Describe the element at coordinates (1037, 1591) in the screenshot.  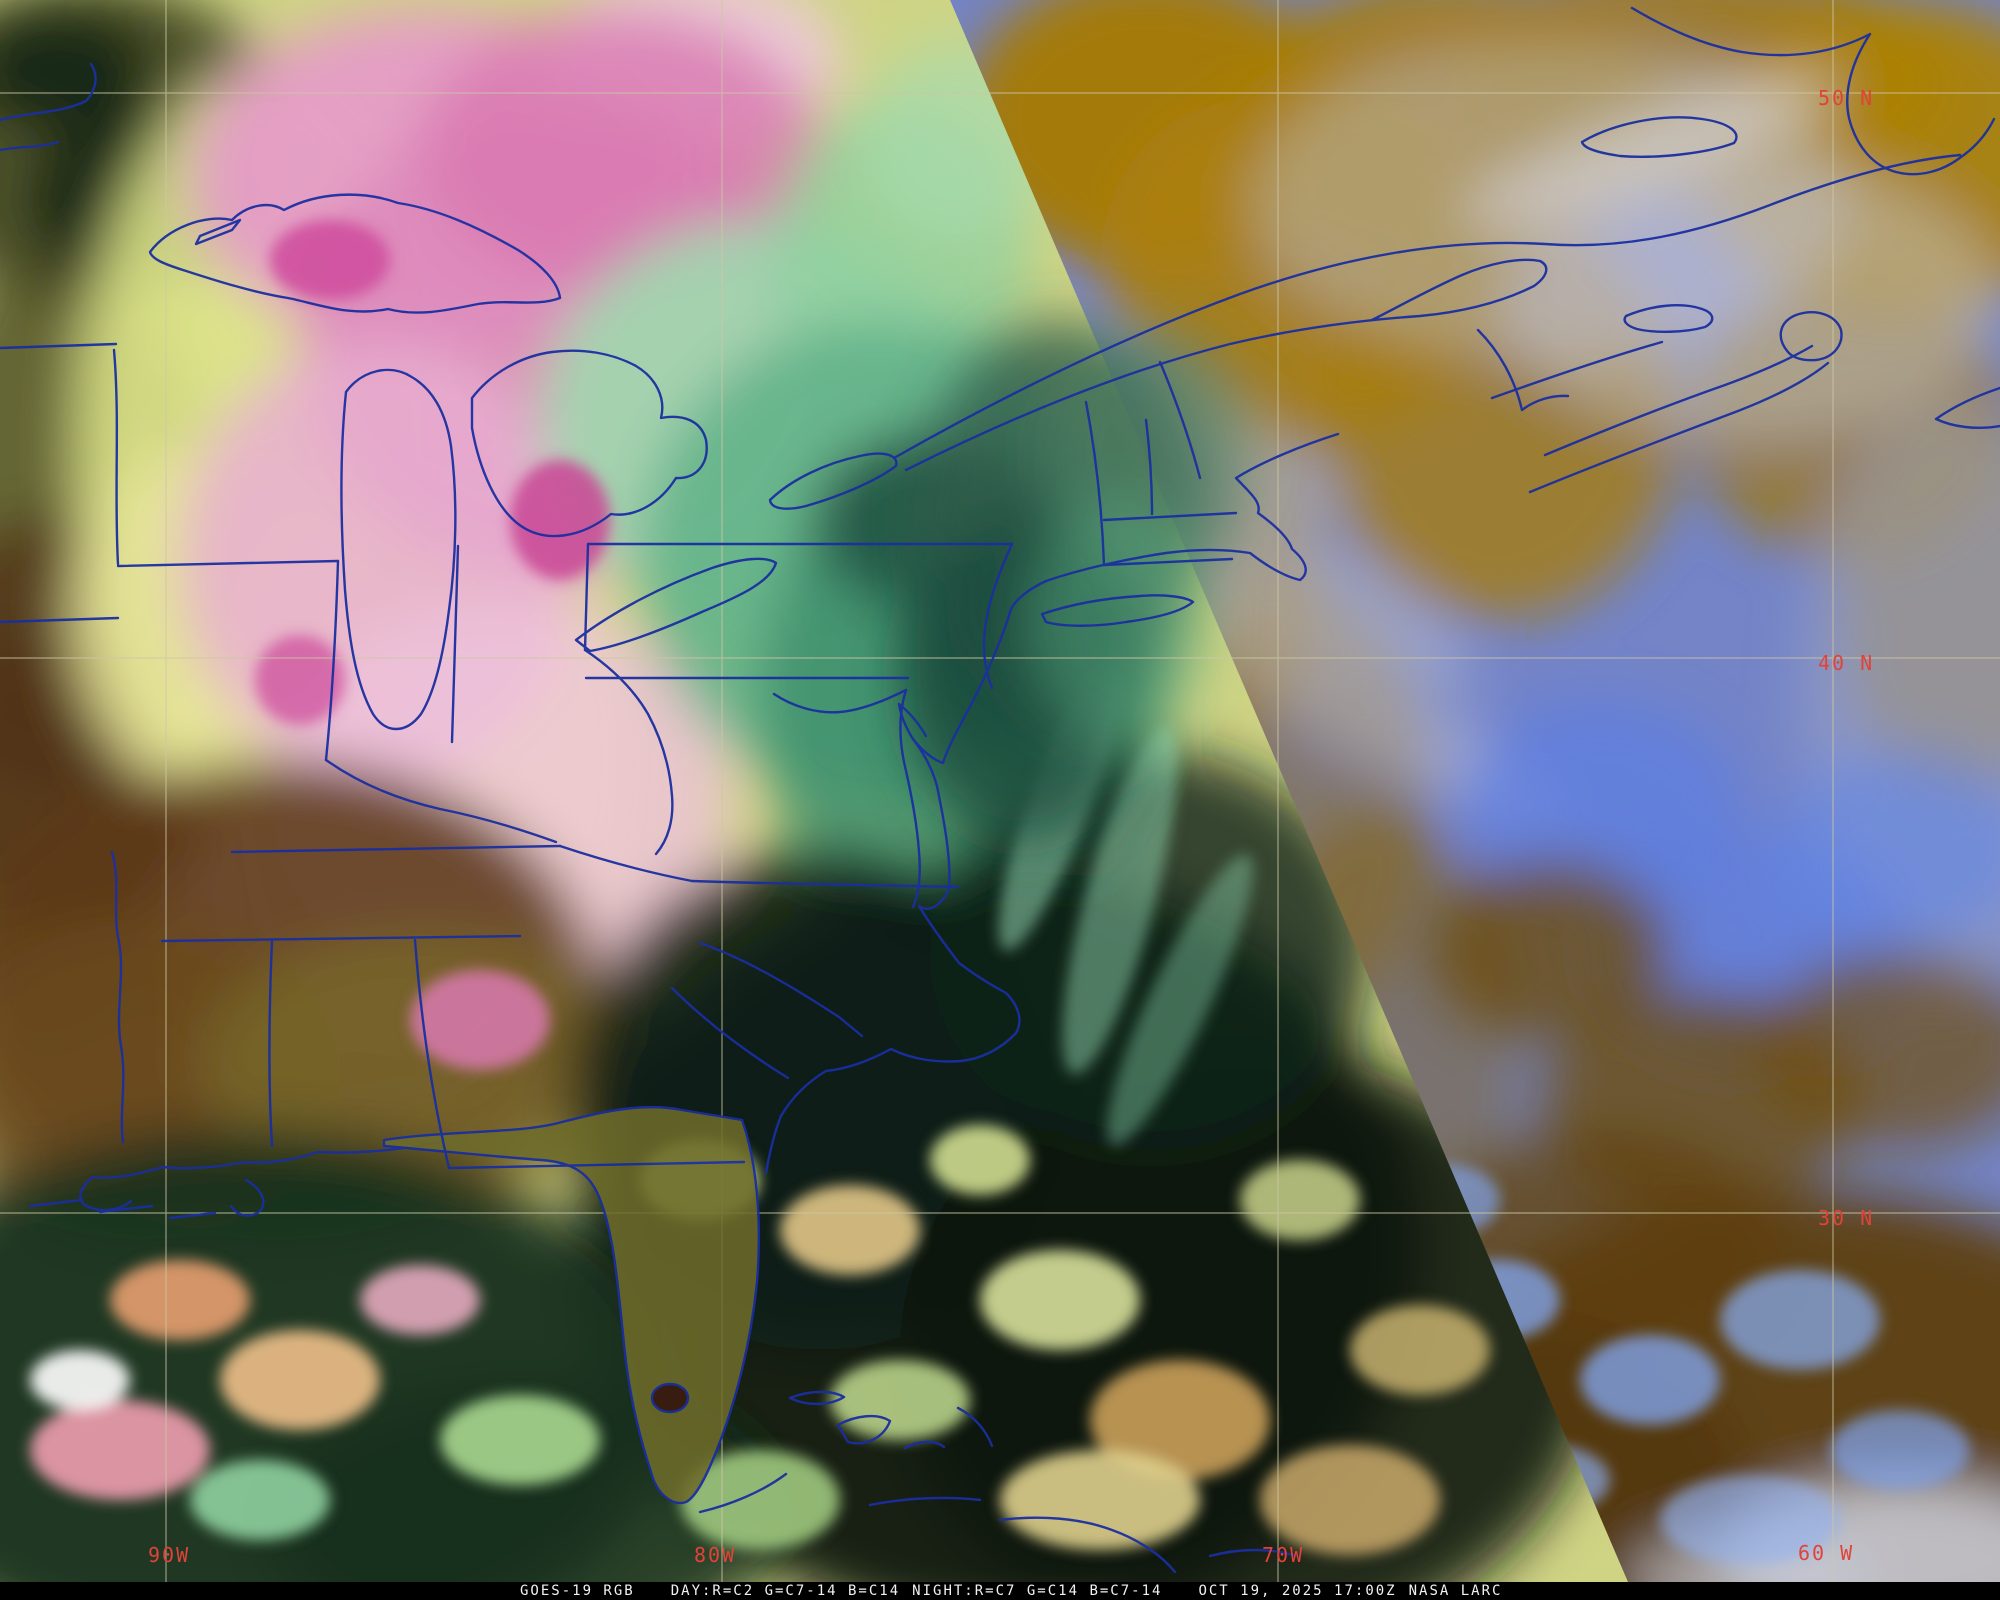
I see `night-formula-label: NIGHT:R=C7 G=C14 B=C7-14` at that location.